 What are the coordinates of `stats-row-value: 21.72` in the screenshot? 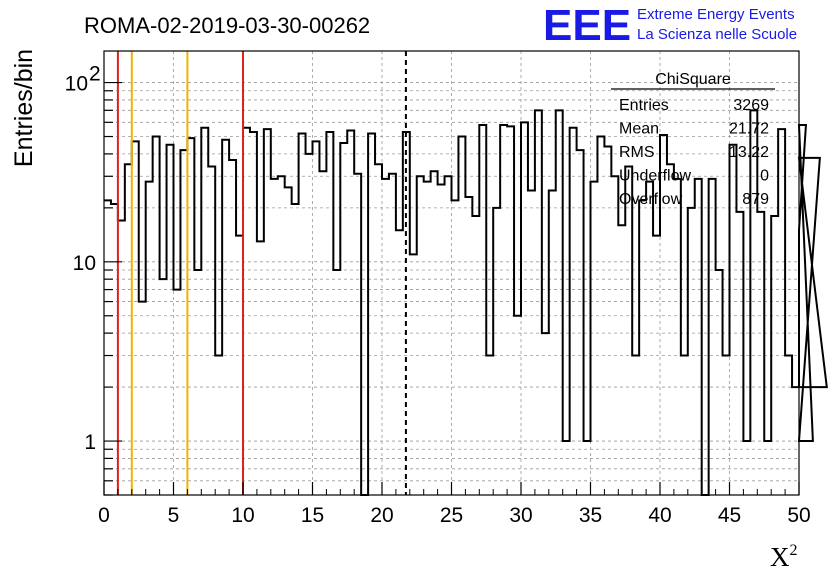 It's located at (749, 129).